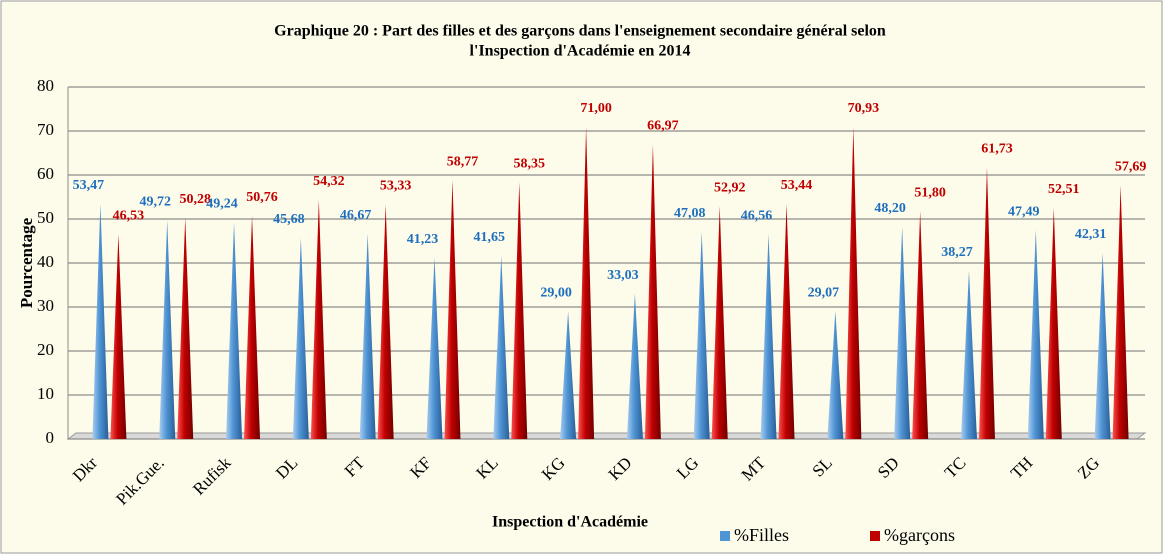 The height and width of the screenshot is (554, 1163). What do you see at coordinates (129, 215) in the screenshot?
I see `value-label: 46,53` at bounding box center [129, 215].